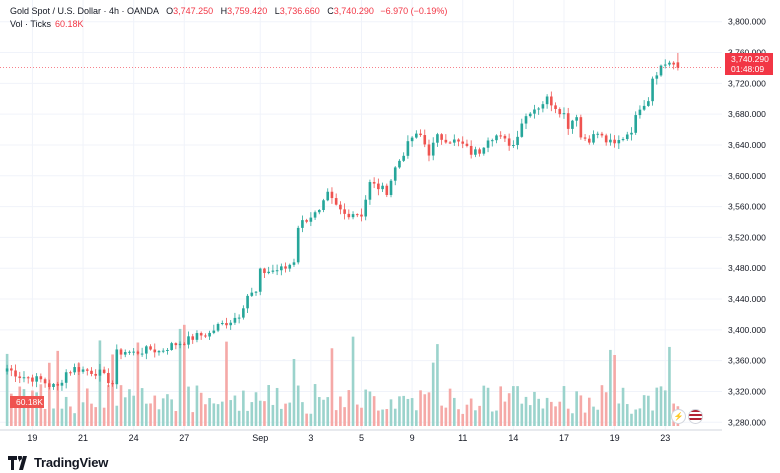  I want to click on us-flag-icon, so click(695, 416).